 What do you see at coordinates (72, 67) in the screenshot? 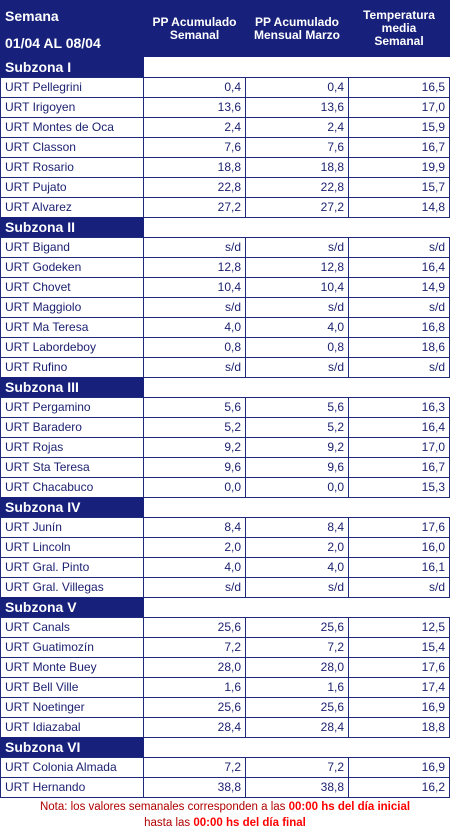
I see `section-title: Subzona I` at bounding box center [72, 67].